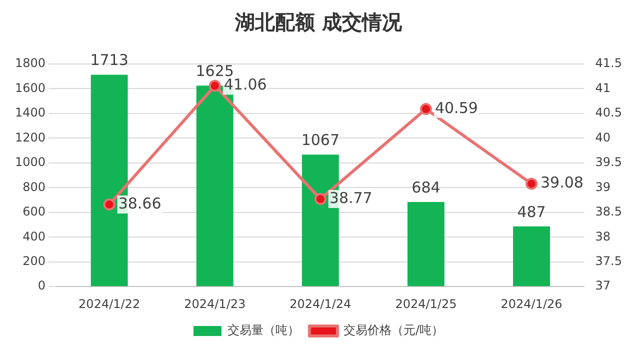  Describe the element at coordinates (608, 113) in the screenshot. I see `y2-tick-label: 40.5` at that location.